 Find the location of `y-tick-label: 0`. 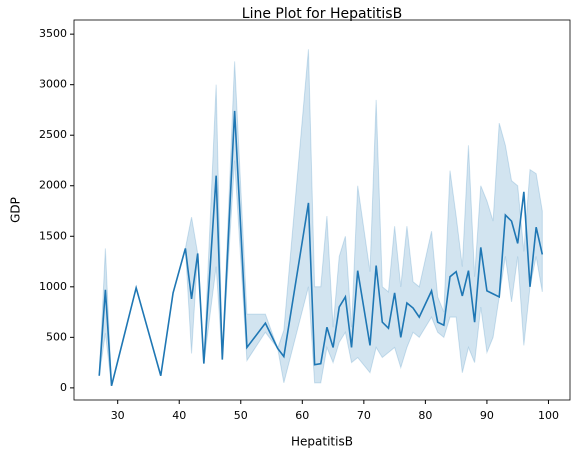

y-tick-label: 0 is located at coordinates (63, 387).